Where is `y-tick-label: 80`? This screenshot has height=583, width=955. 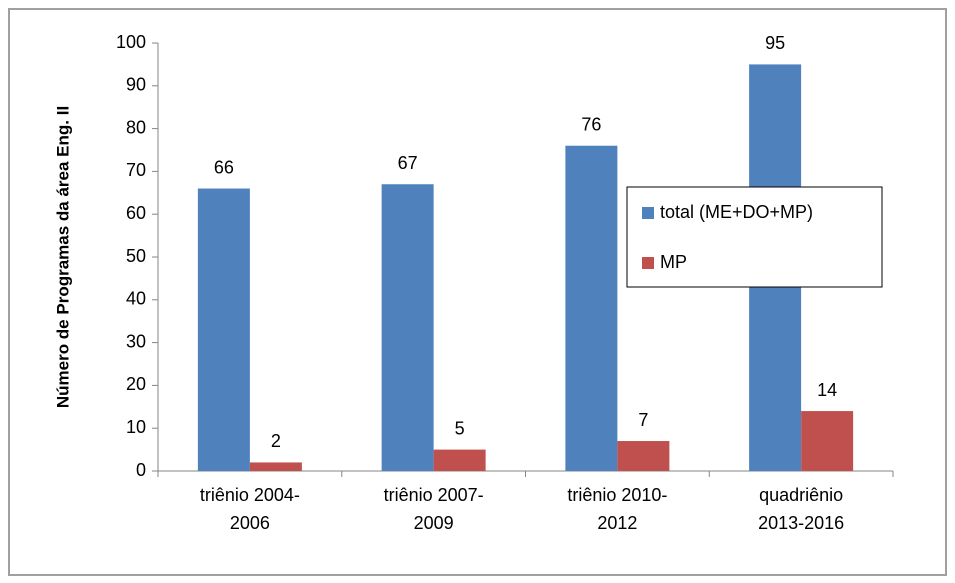 y-tick-label: 80 is located at coordinates (136, 127).